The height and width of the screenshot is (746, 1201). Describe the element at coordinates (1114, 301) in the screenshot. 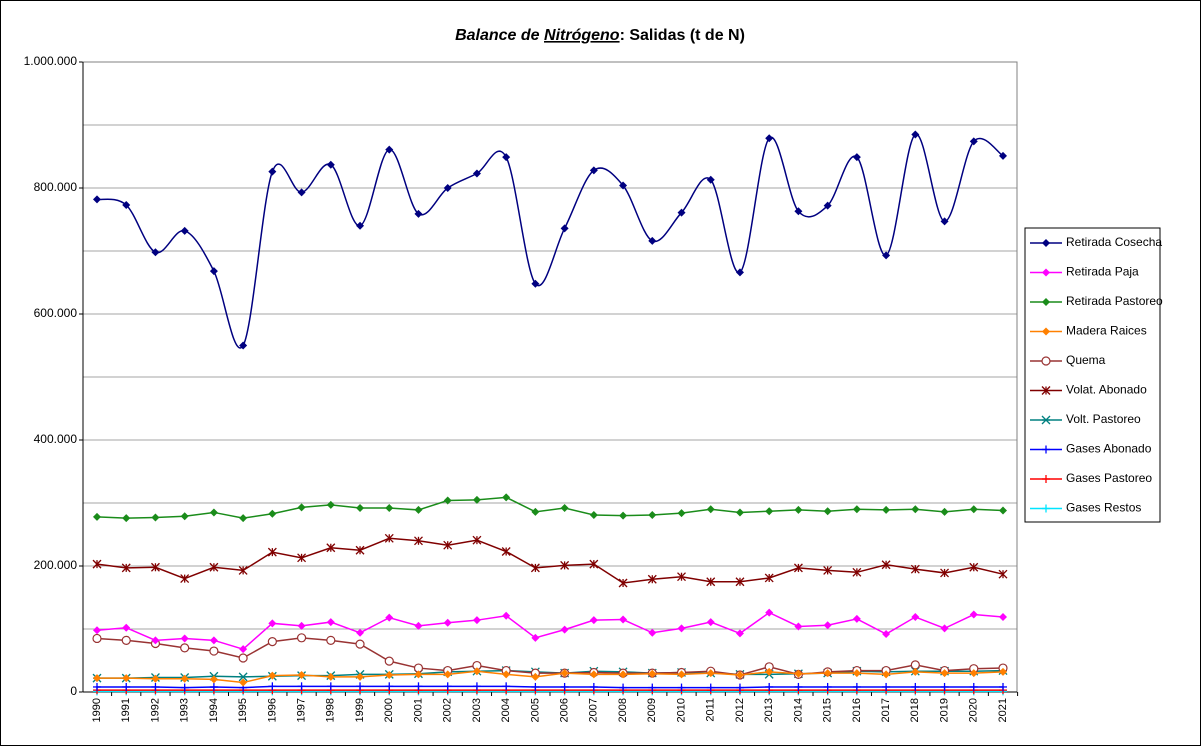

I see `legend-label: Retirada Pastoreo` at that location.